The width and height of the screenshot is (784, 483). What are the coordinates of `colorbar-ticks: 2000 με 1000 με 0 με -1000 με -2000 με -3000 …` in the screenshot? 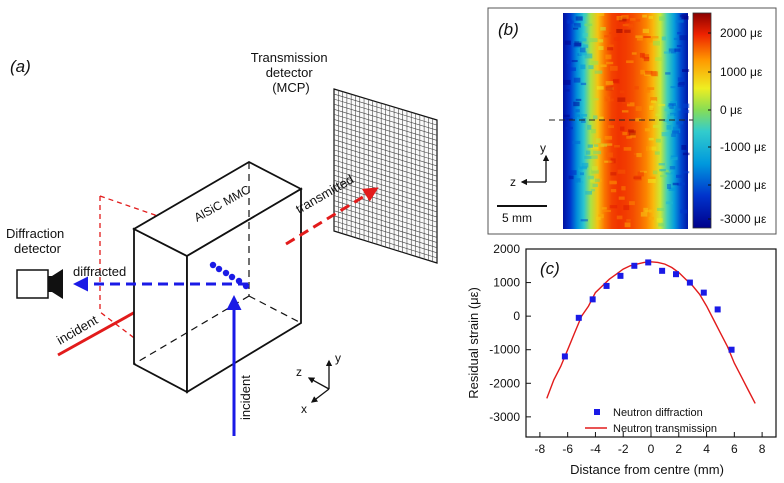 It's located at (737, 126).